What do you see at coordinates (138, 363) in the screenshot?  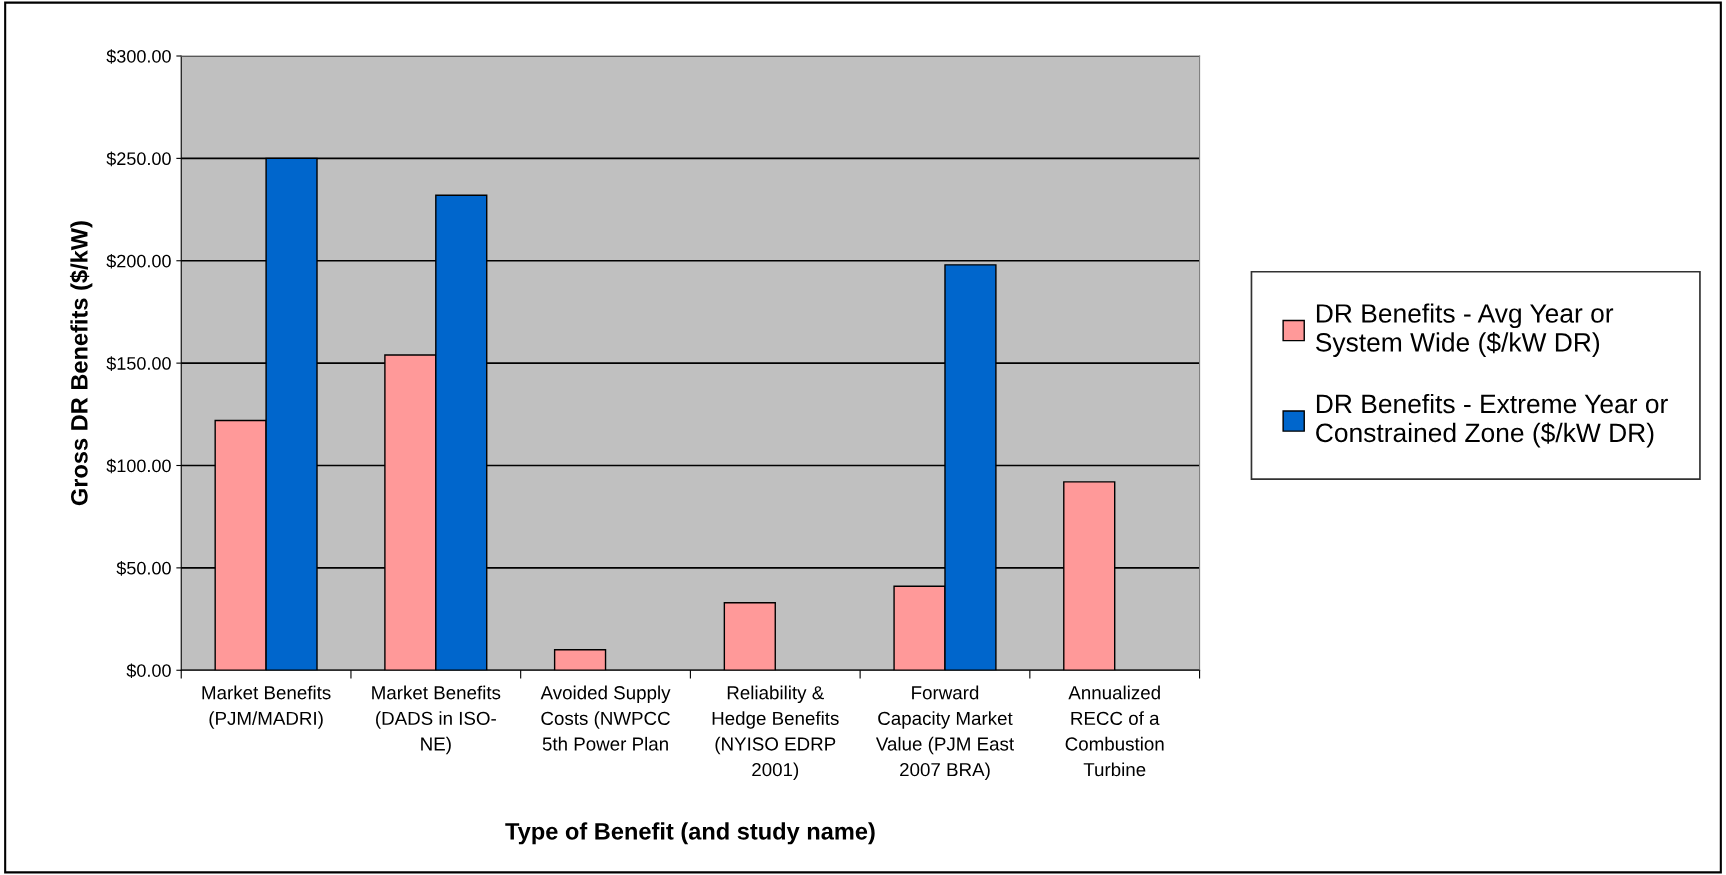 I see `y-tick-label: $150.00` at bounding box center [138, 363].